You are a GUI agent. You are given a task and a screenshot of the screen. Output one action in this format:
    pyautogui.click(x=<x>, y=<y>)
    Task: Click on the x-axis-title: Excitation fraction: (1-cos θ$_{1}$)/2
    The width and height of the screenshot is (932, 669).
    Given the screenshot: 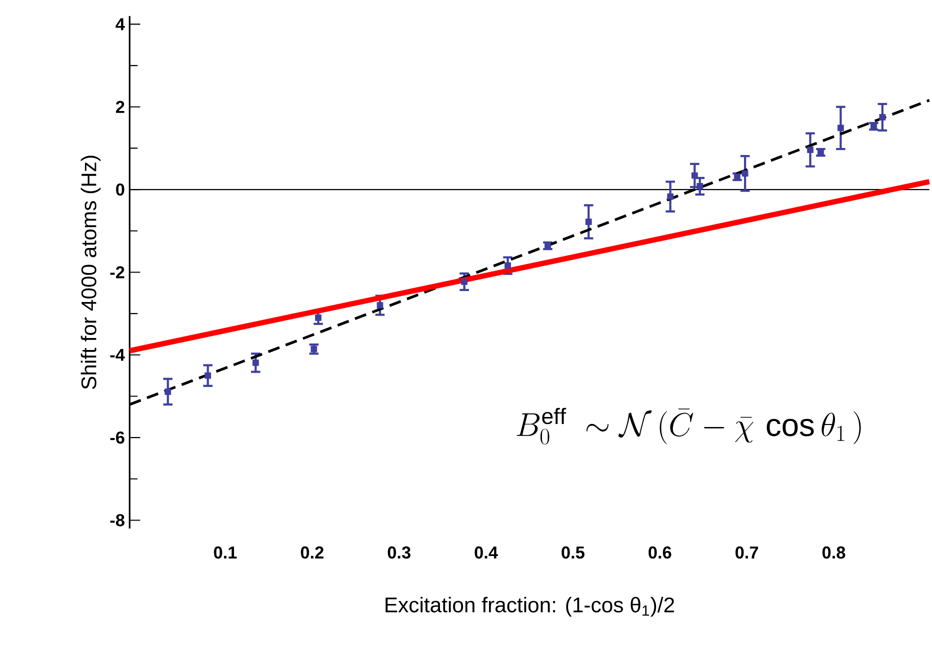 What is the action you would take?
    pyautogui.click(x=530, y=606)
    